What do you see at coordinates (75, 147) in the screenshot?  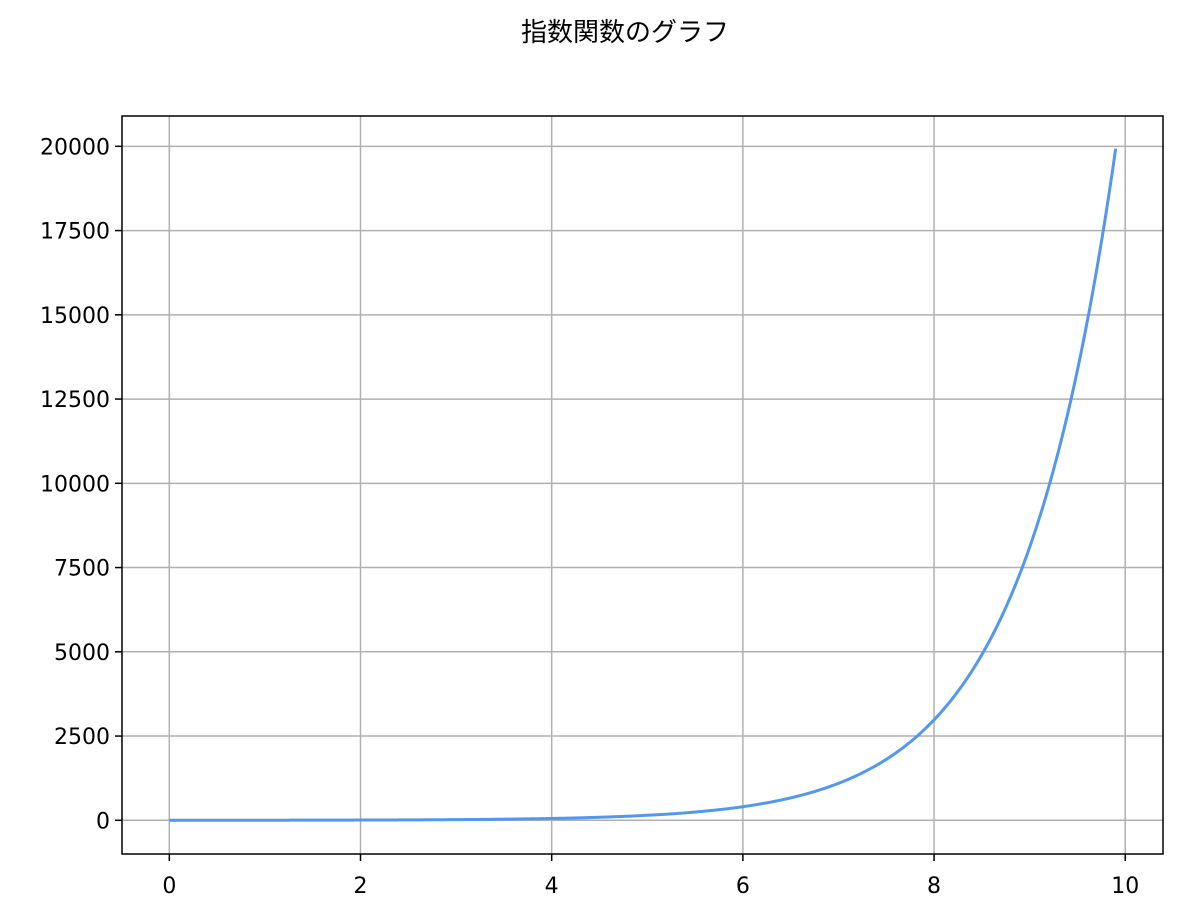 I see `y-tick-label: 20000` at bounding box center [75, 147].